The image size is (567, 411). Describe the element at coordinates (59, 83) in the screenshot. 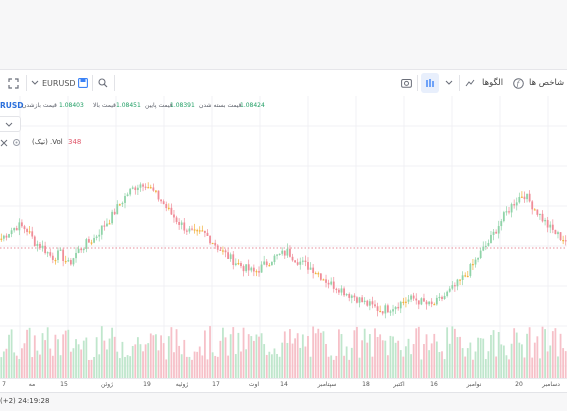

I see `symbol-label: EURUSD` at that location.